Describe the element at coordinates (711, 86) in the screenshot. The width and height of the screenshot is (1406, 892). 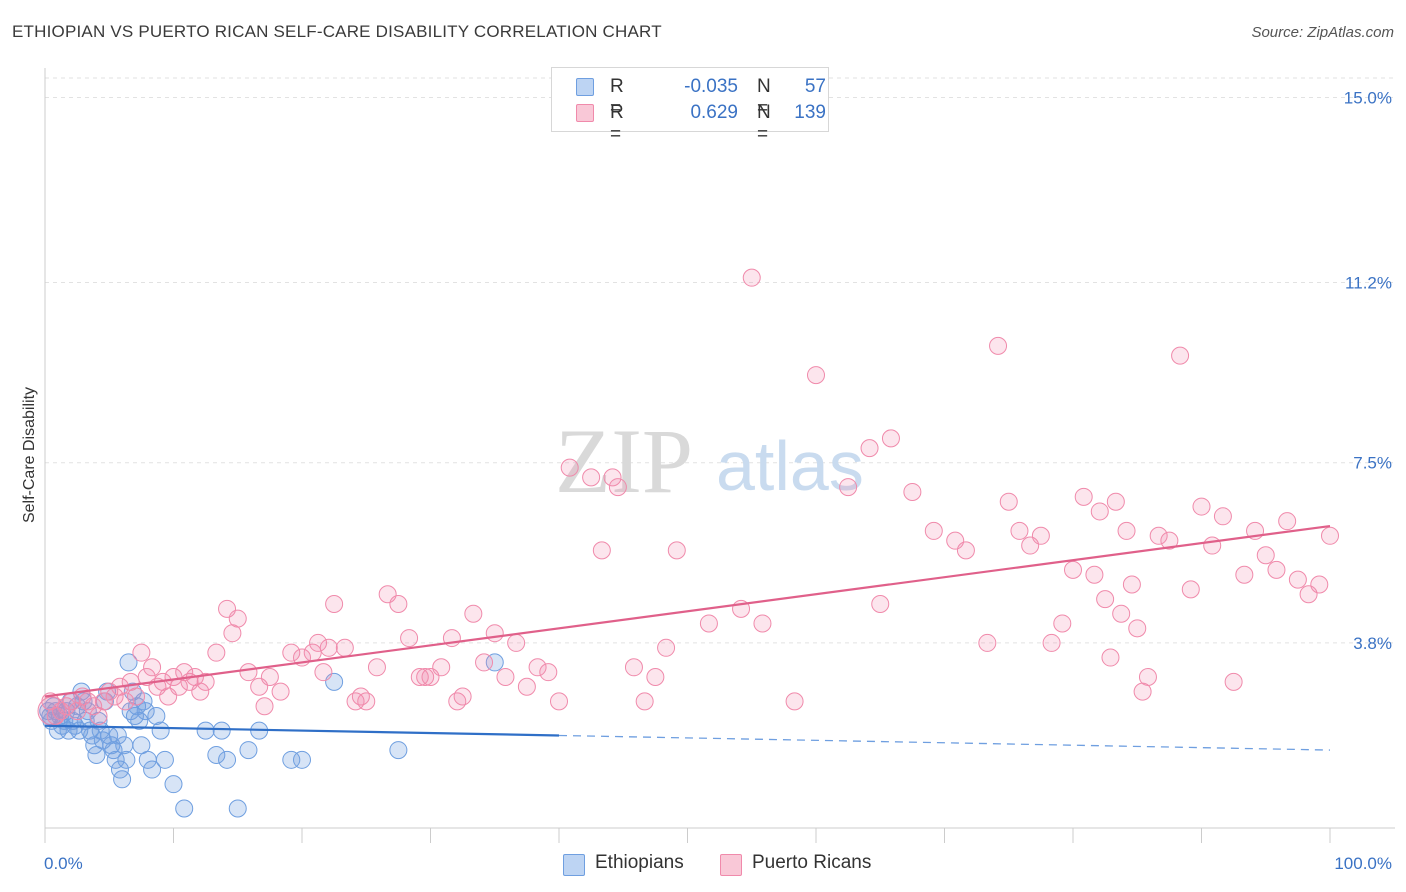
I see `legend-r-value: -0.035` at that location.